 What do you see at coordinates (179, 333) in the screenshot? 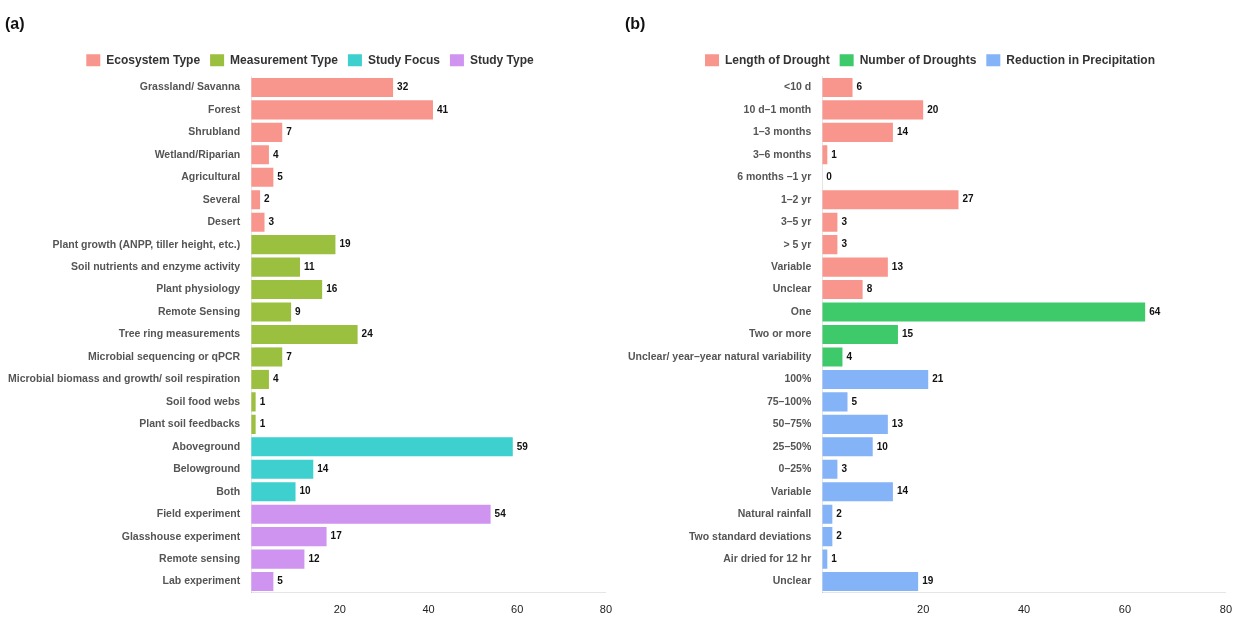
I see `y-tick-label: Tree ring measurements` at bounding box center [179, 333].